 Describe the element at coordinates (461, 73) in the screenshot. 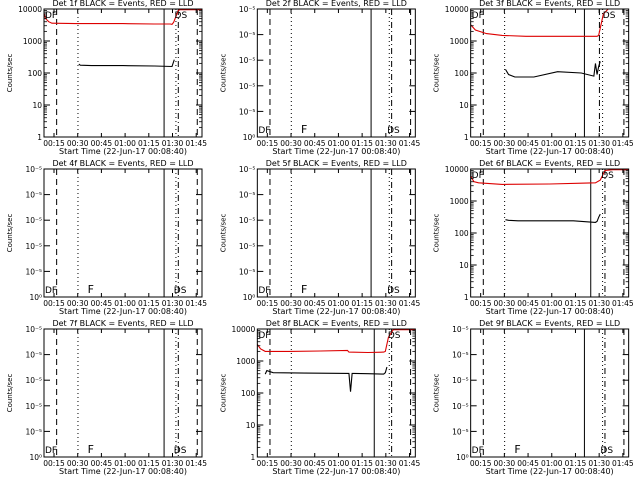

I see `y-tick-label: 100` at that location.